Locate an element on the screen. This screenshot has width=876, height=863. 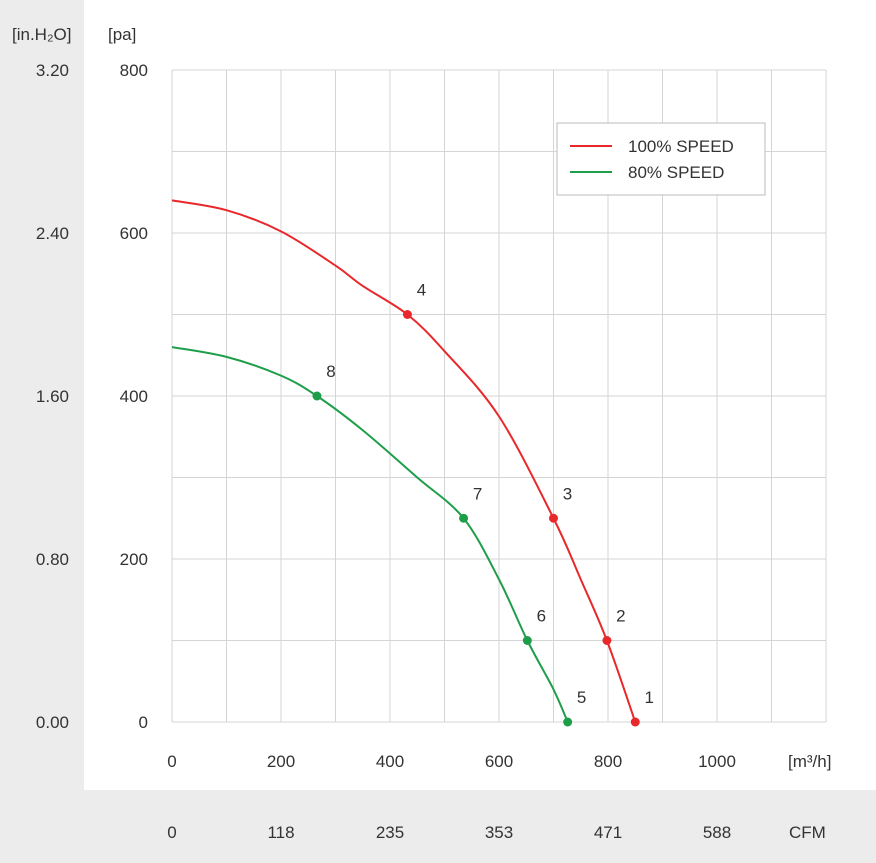
data-point-label-6: 6 is located at coordinates (541, 616).